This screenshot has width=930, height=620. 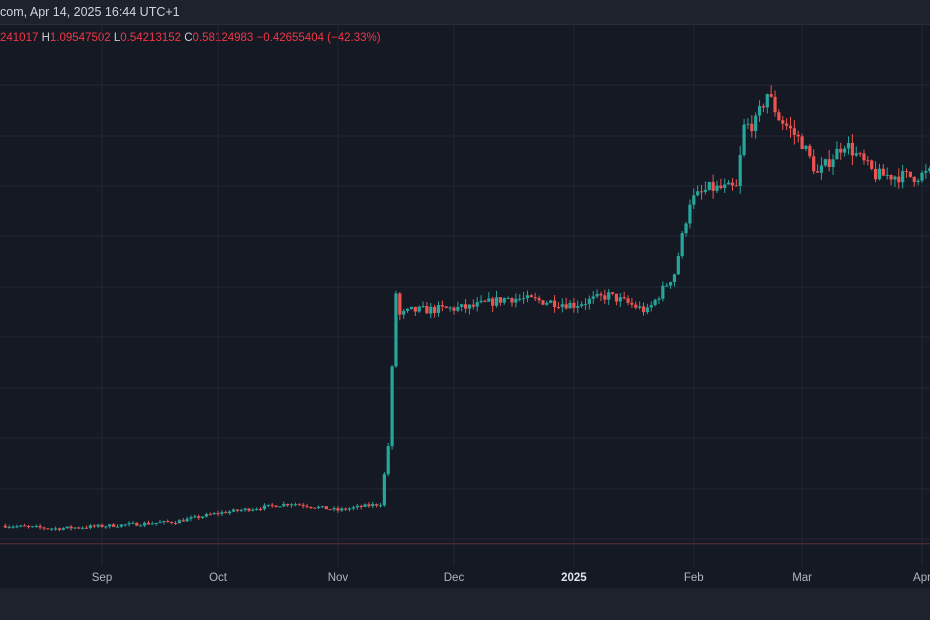 What do you see at coordinates (223, 38) in the screenshot?
I see `ohlc-close: 0.58124983` at bounding box center [223, 38].